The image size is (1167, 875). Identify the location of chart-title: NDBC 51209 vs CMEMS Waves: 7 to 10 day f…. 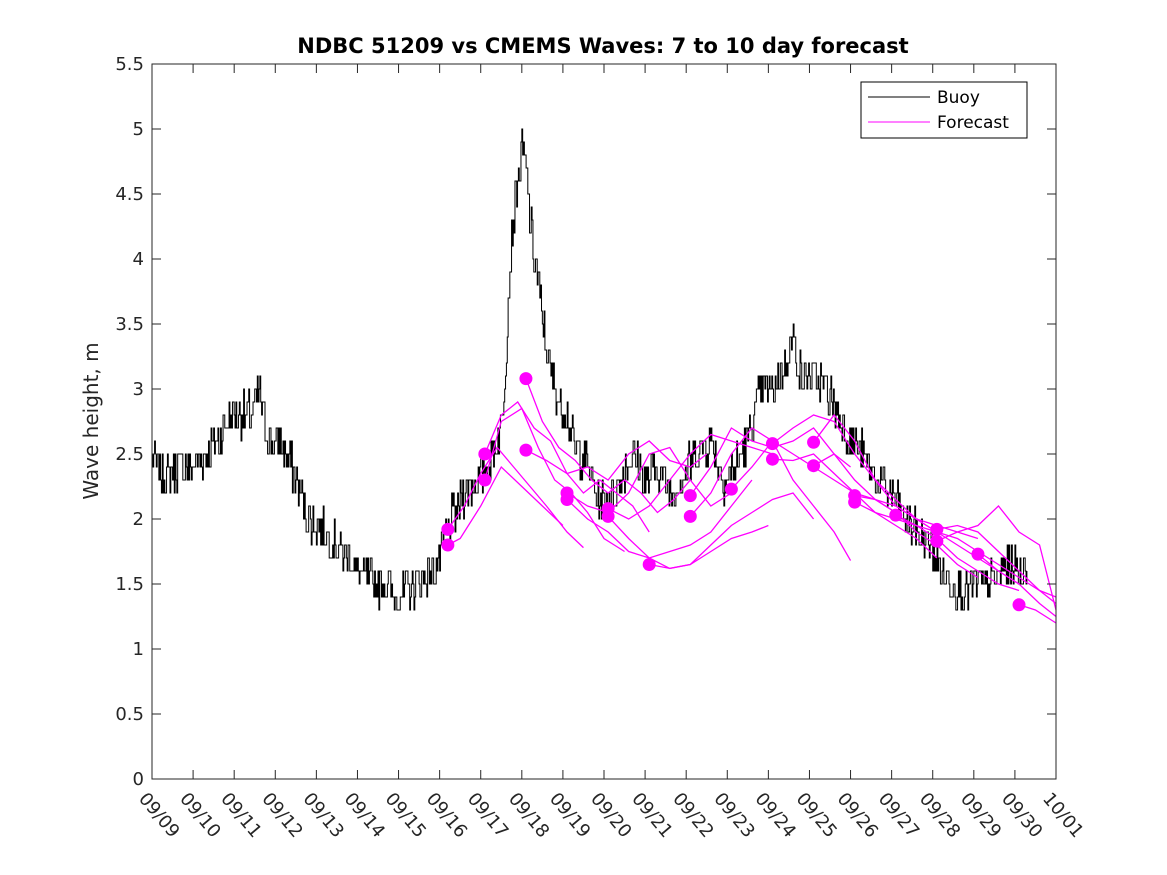
(602, 46).